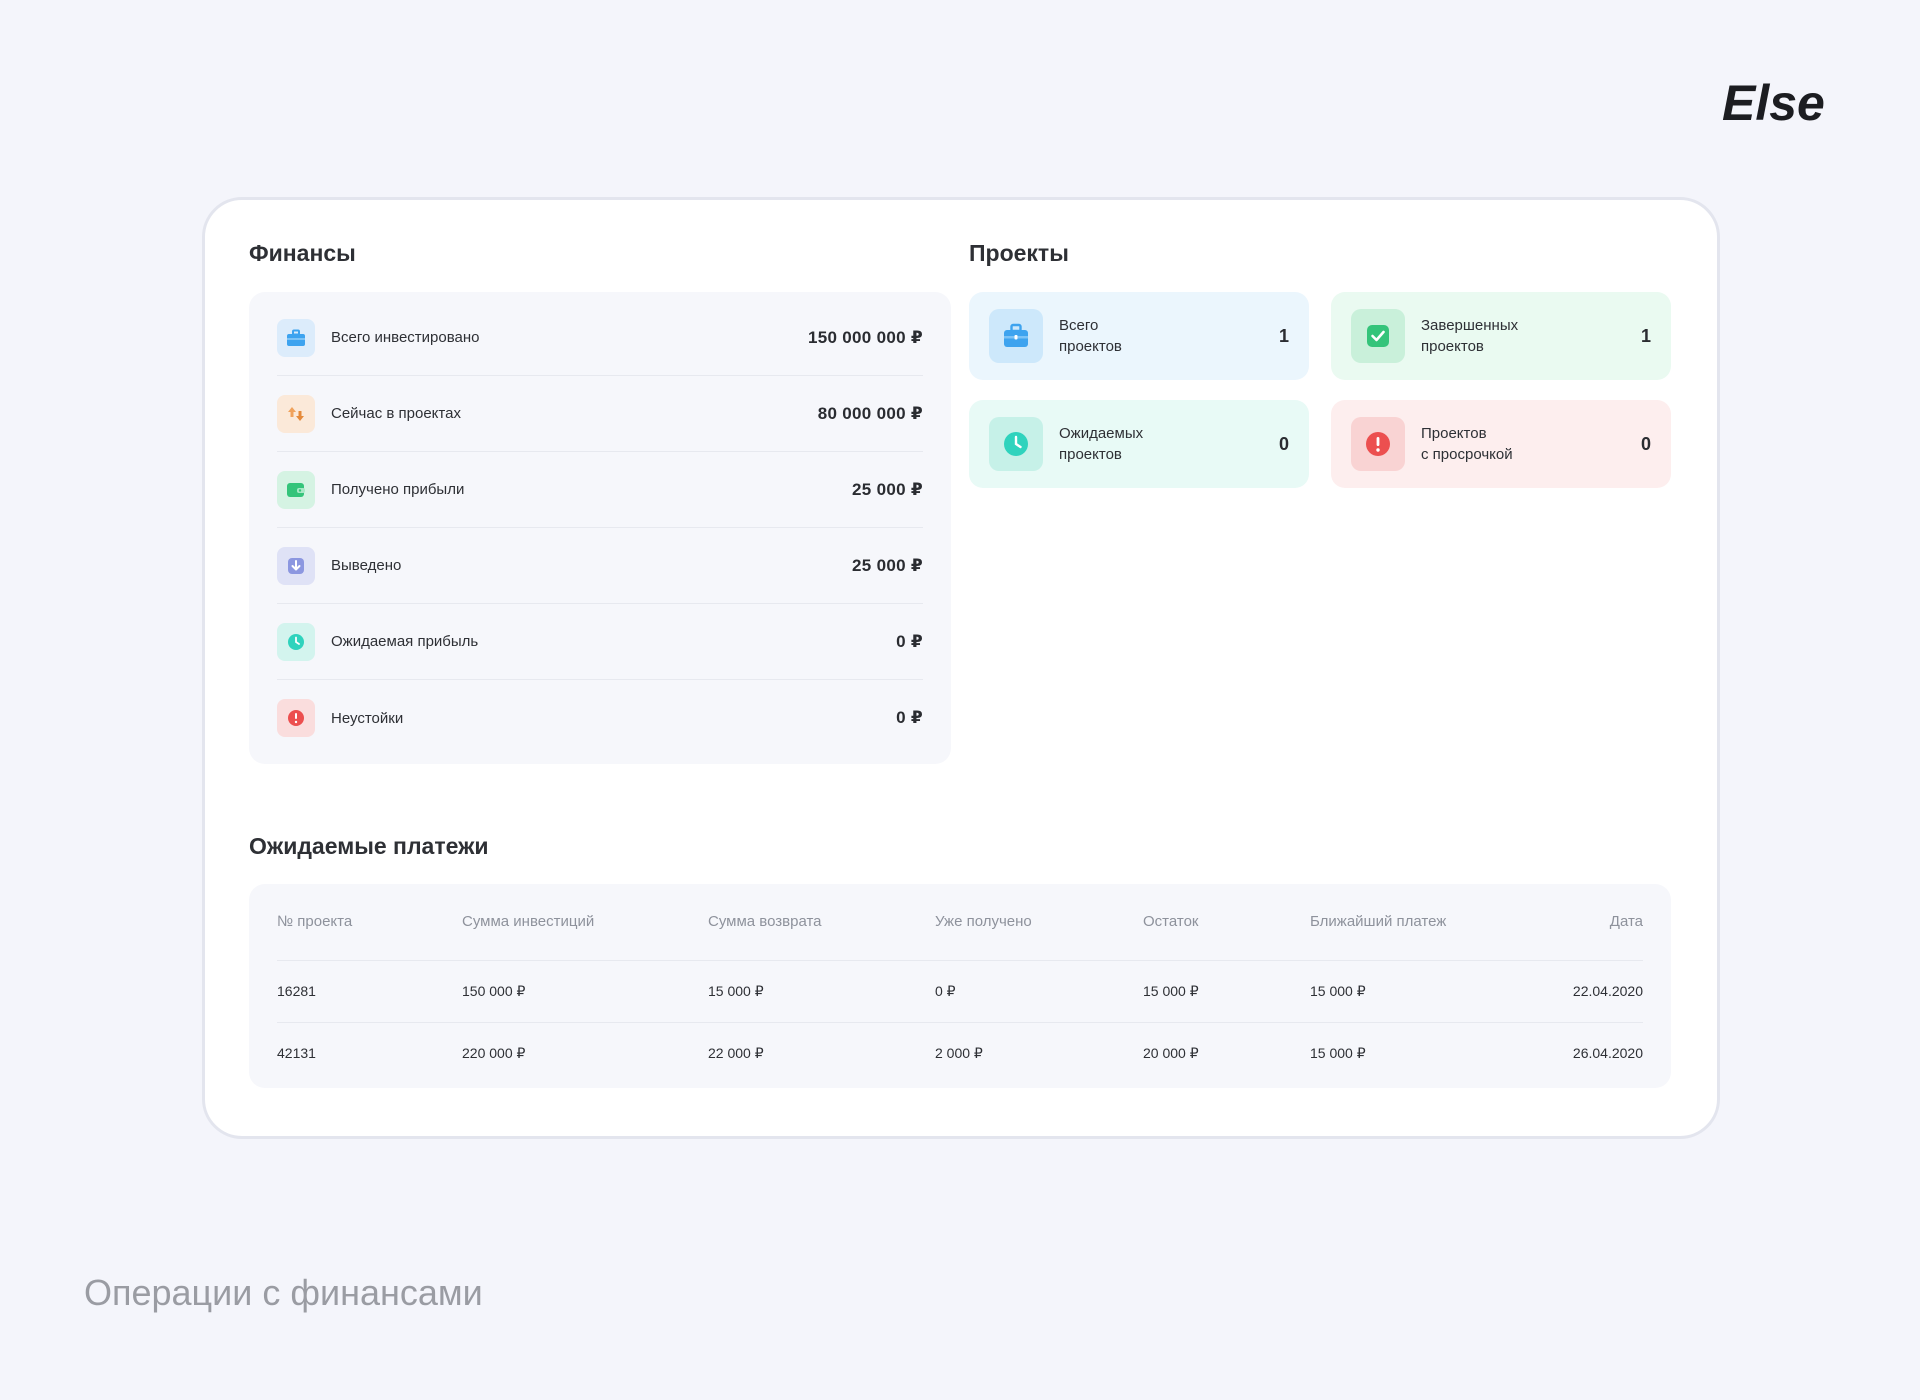 The image size is (1920, 1400). I want to click on table-cell: 26.04.2020, so click(1607, 1053).